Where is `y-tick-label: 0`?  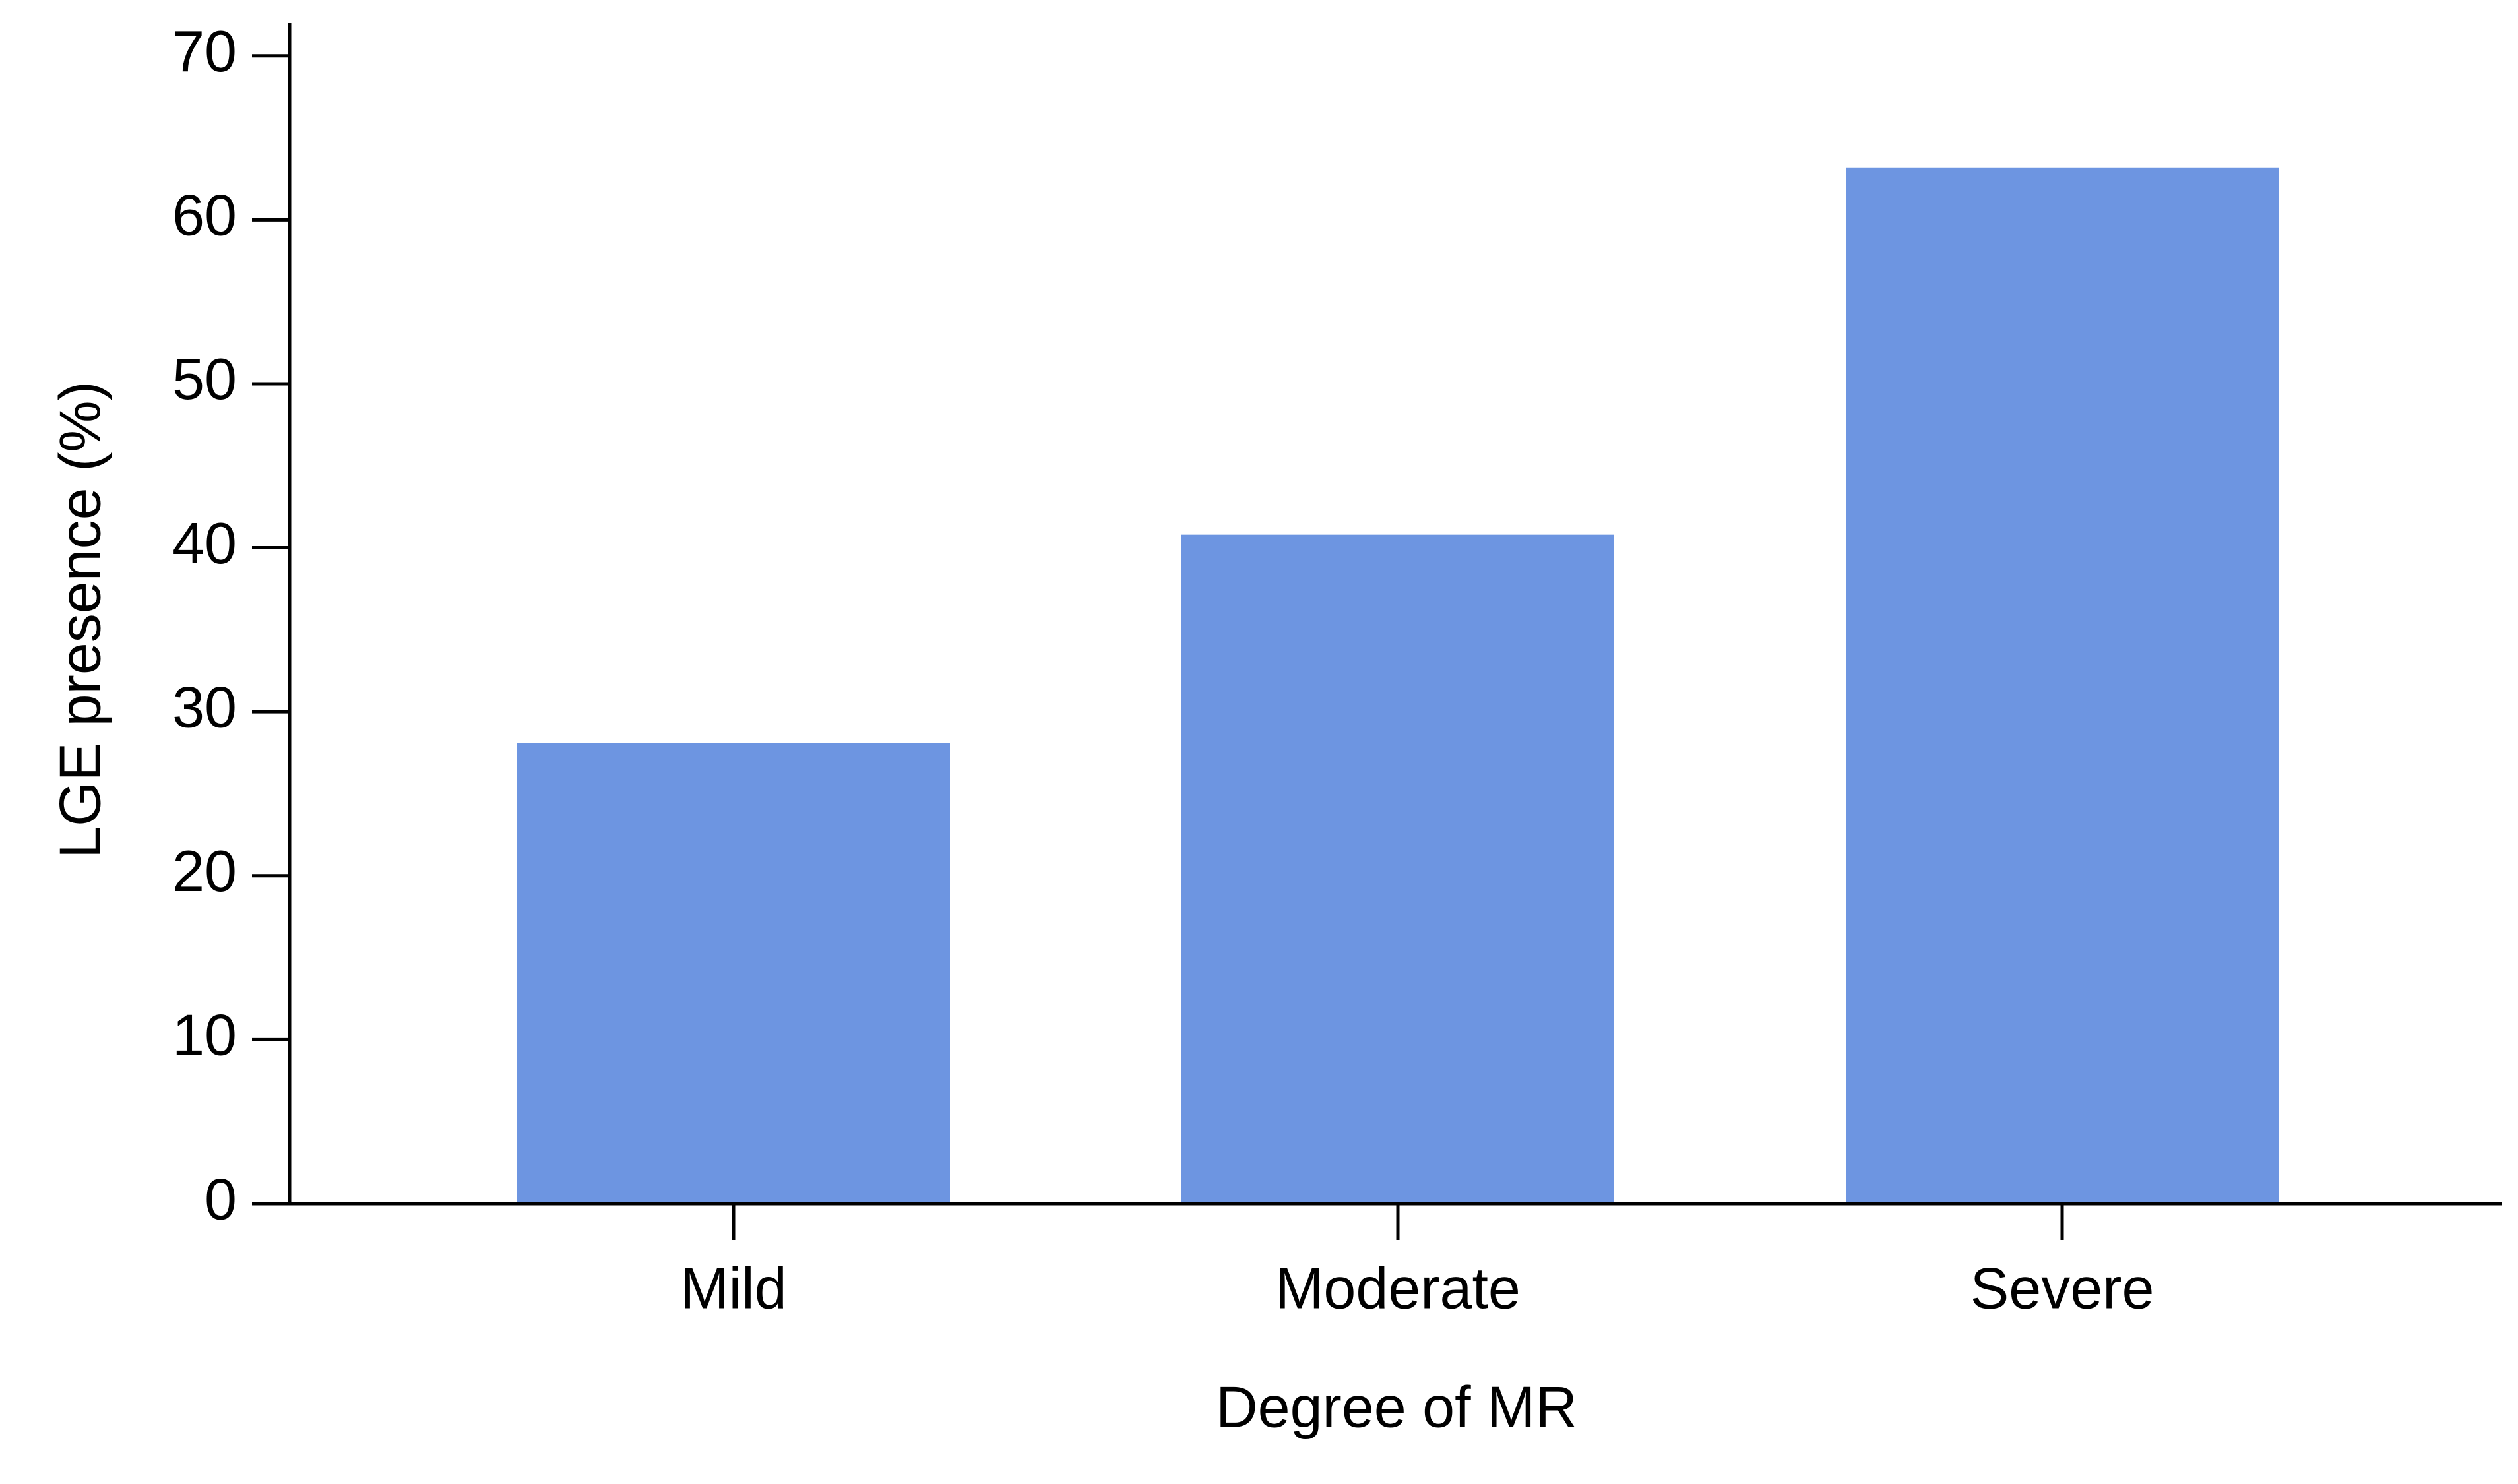 y-tick-label: 0 is located at coordinates (221, 1198).